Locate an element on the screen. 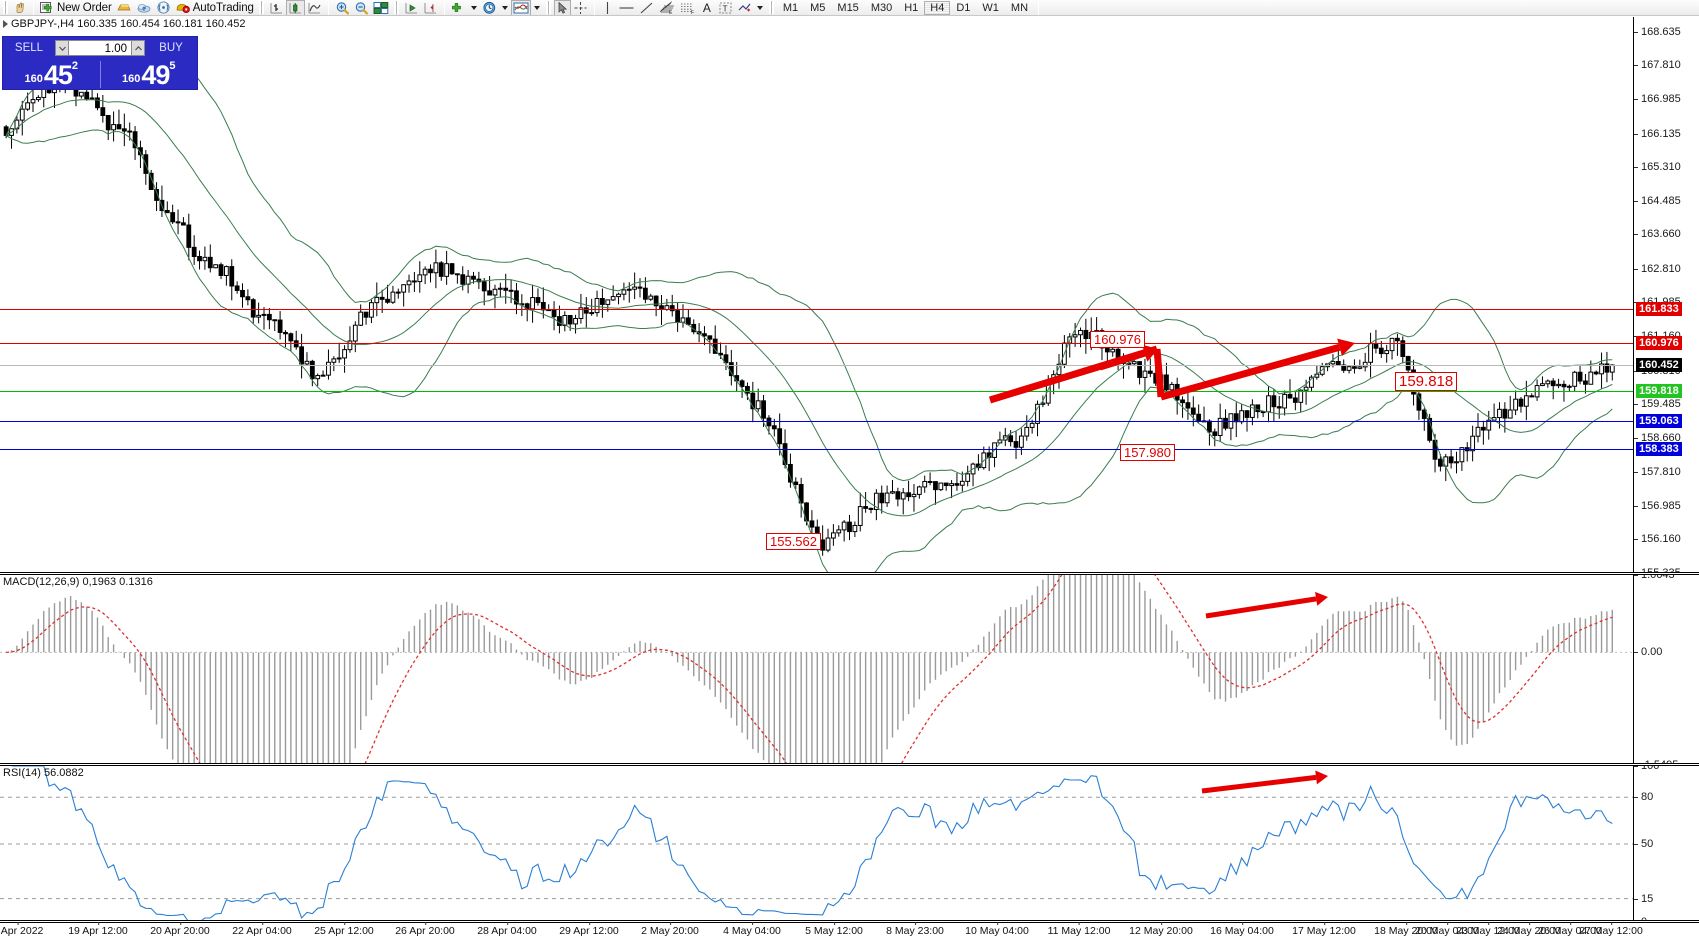 The height and width of the screenshot is (939, 1699). rsi-axis-tick: 80 is located at coordinates (1643, 797).